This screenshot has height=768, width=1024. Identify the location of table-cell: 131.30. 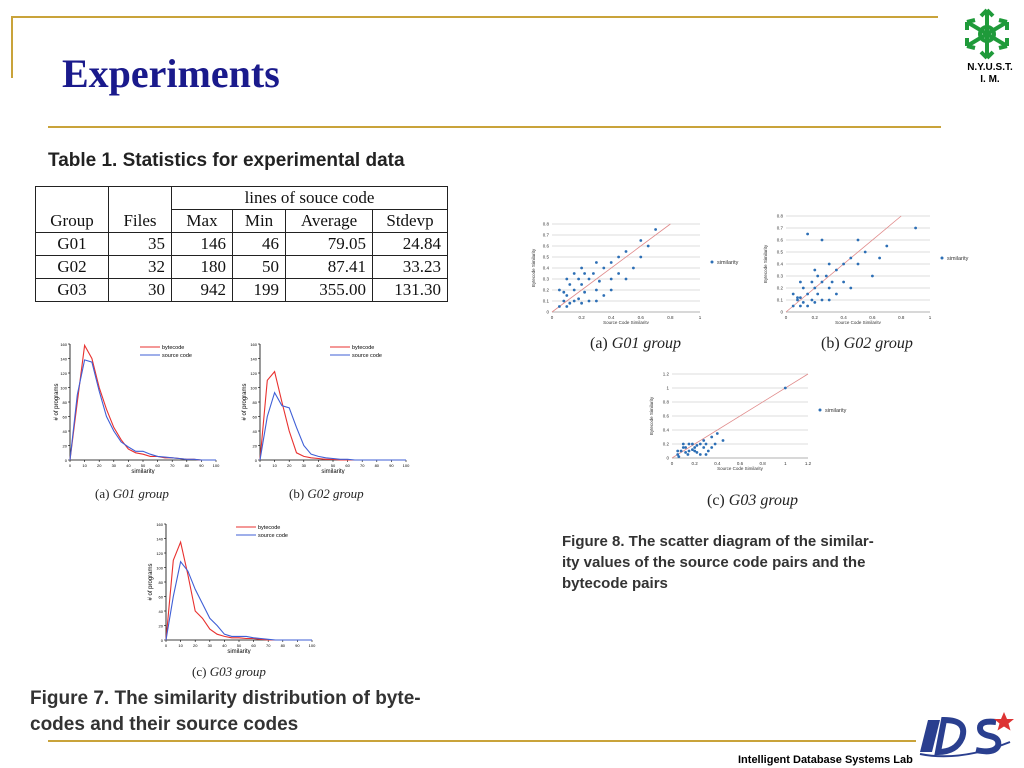
(410, 290).